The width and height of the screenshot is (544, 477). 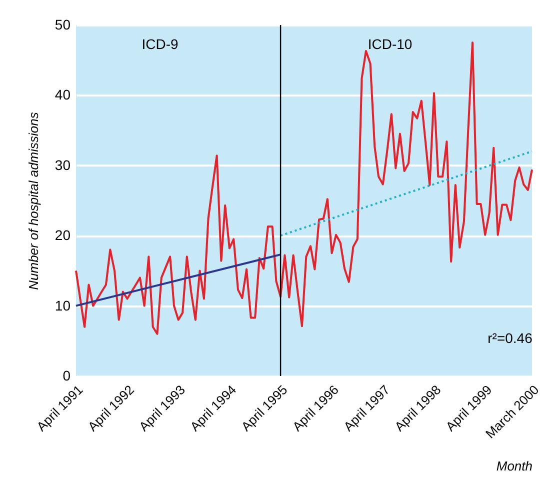 I want to click on y-axis-title: Number of hospital admissions, so click(x=33, y=201).